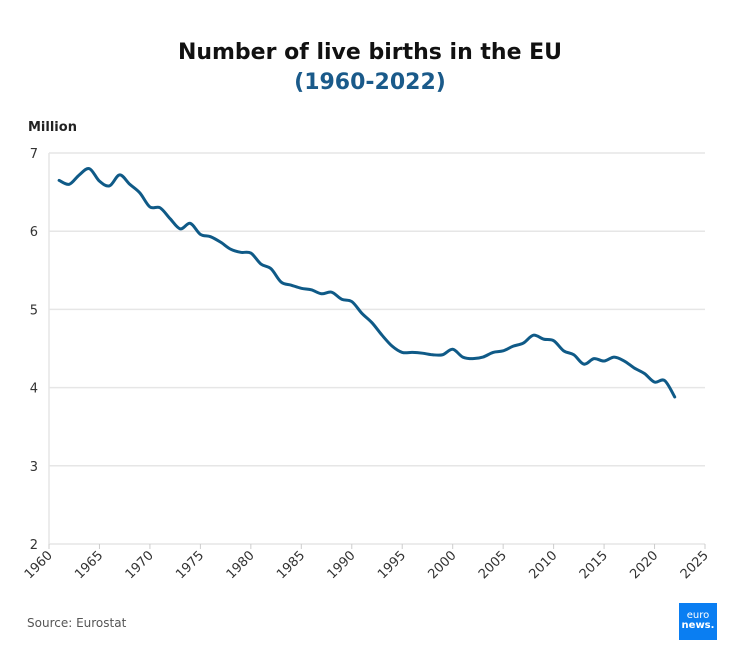 This screenshot has width=740, height=664. What do you see at coordinates (698, 625) in the screenshot?
I see `logo-line2: news.` at bounding box center [698, 625].